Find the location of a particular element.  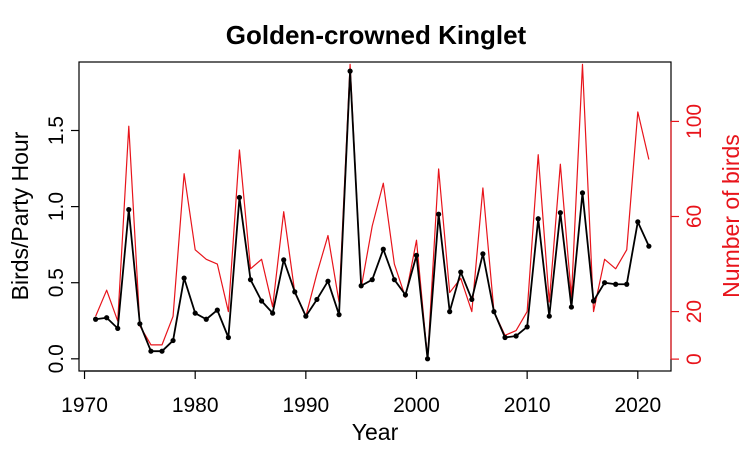

y-tick-left-label: 1.0 is located at coordinates (56, 206).